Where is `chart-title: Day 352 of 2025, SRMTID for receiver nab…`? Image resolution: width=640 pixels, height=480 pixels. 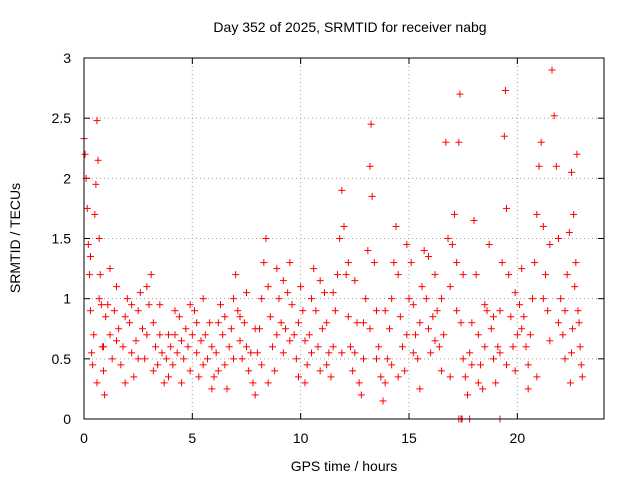
chart-title: Day 352 of 2025, SRMTID for receiver nab… is located at coordinates (349, 27).